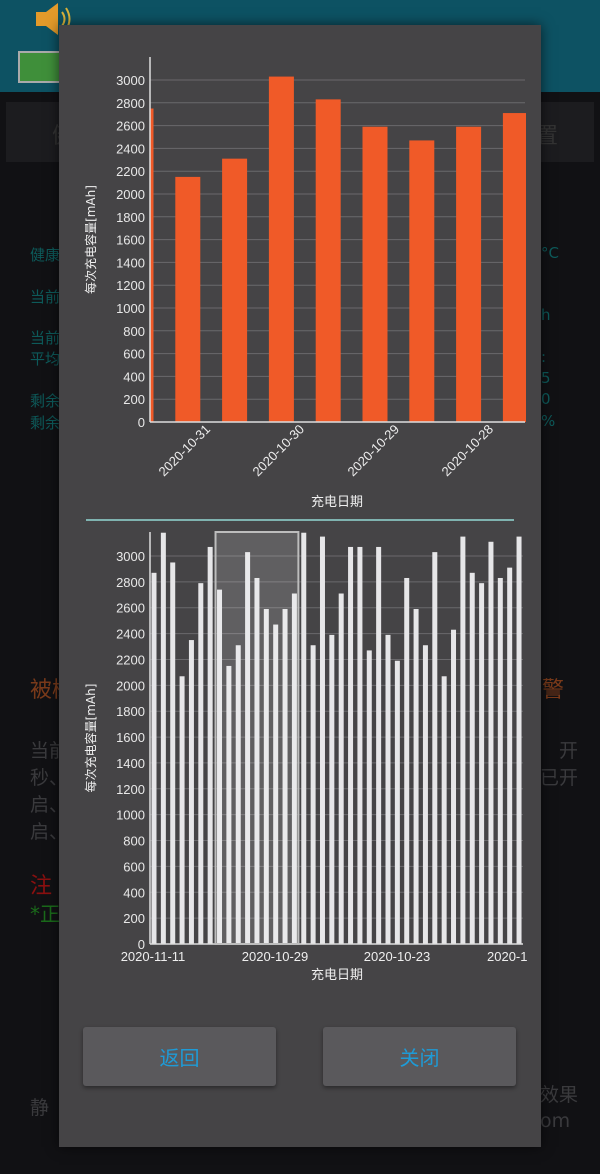 This screenshot has height=1174, width=600. Describe the element at coordinates (134, 331) in the screenshot. I see `y-tick-label: 800` at that location.